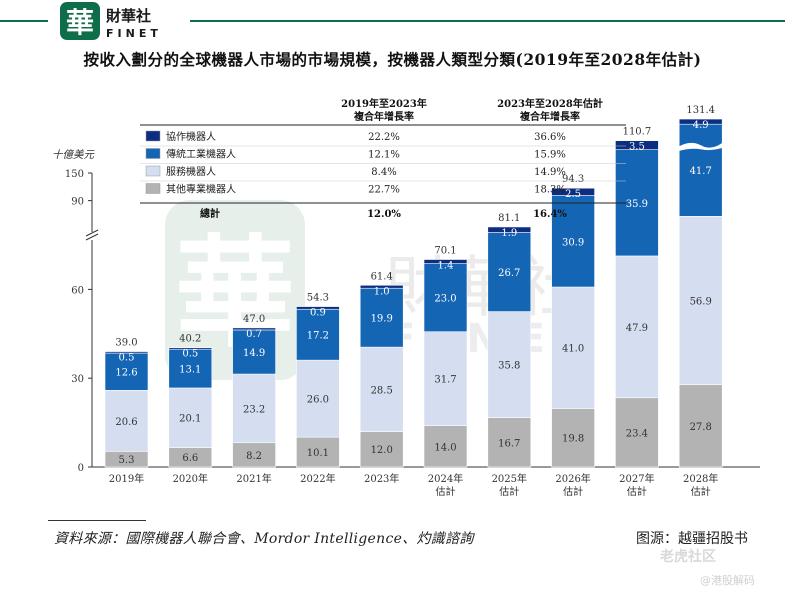  What do you see at coordinates (318, 313) in the screenshot?
I see `data-label: 0.9` at bounding box center [318, 313].